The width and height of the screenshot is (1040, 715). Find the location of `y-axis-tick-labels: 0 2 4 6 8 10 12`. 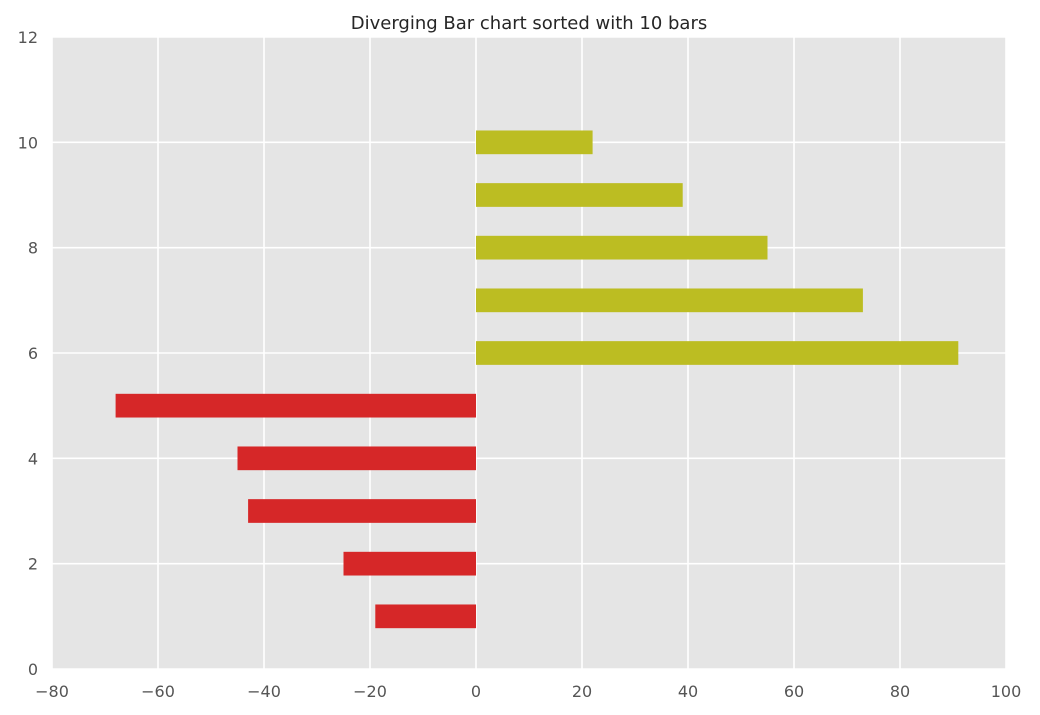

y-axis-tick-labels: 0 2 4 6 8 10 12 is located at coordinates (28, 353).